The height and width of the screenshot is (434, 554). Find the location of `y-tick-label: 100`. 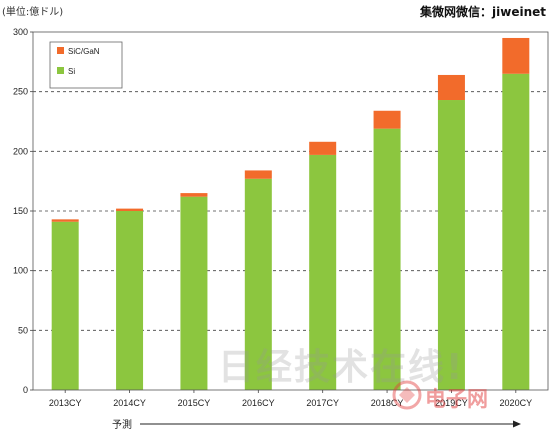

y-tick-label: 100 is located at coordinates (20, 271).